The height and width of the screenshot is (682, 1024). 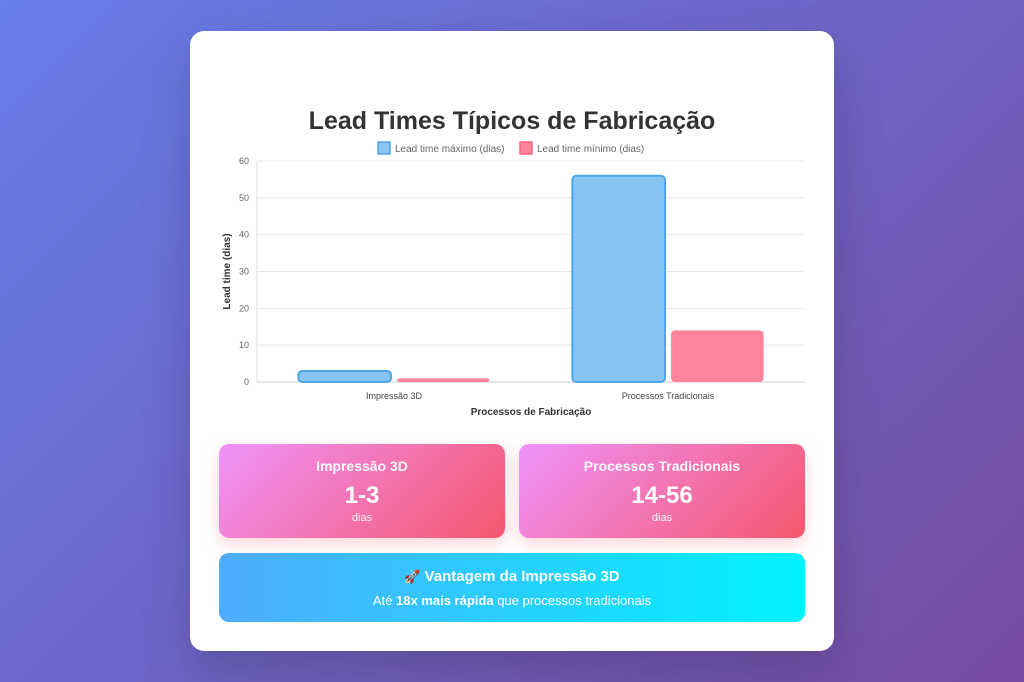 I want to click on y-tick-label: 0, so click(x=246, y=382).